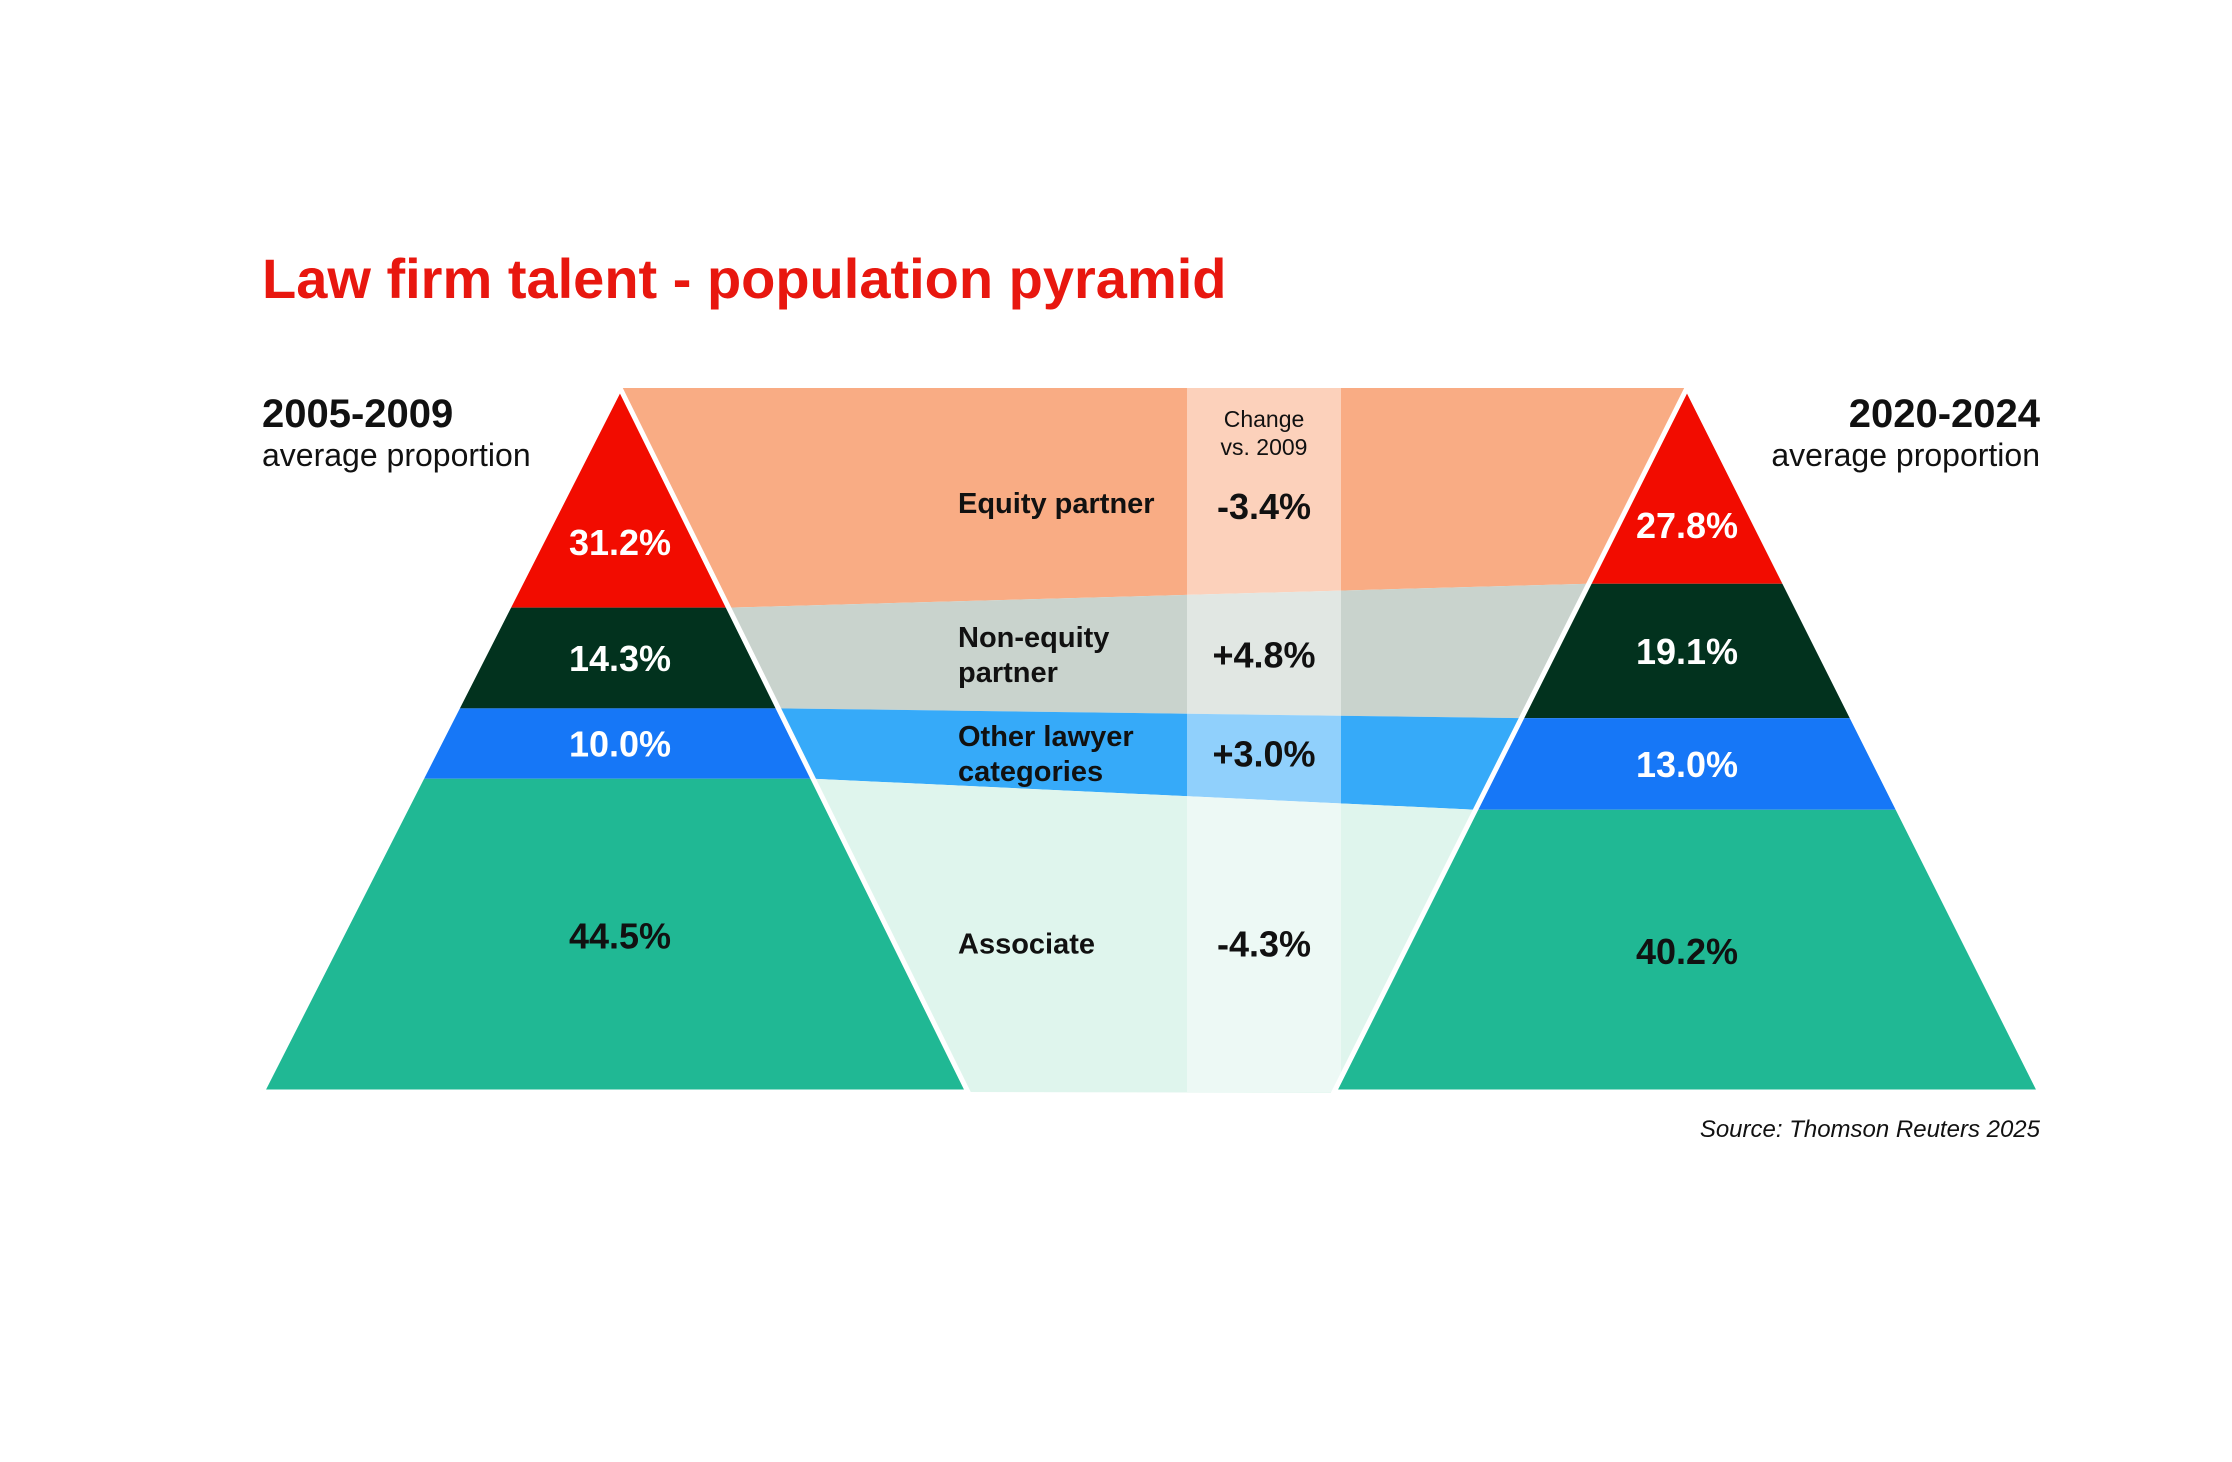  Describe the element at coordinates (1945, 414) in the screenshot. I see `right-period-label: 2020-2024` at that location.